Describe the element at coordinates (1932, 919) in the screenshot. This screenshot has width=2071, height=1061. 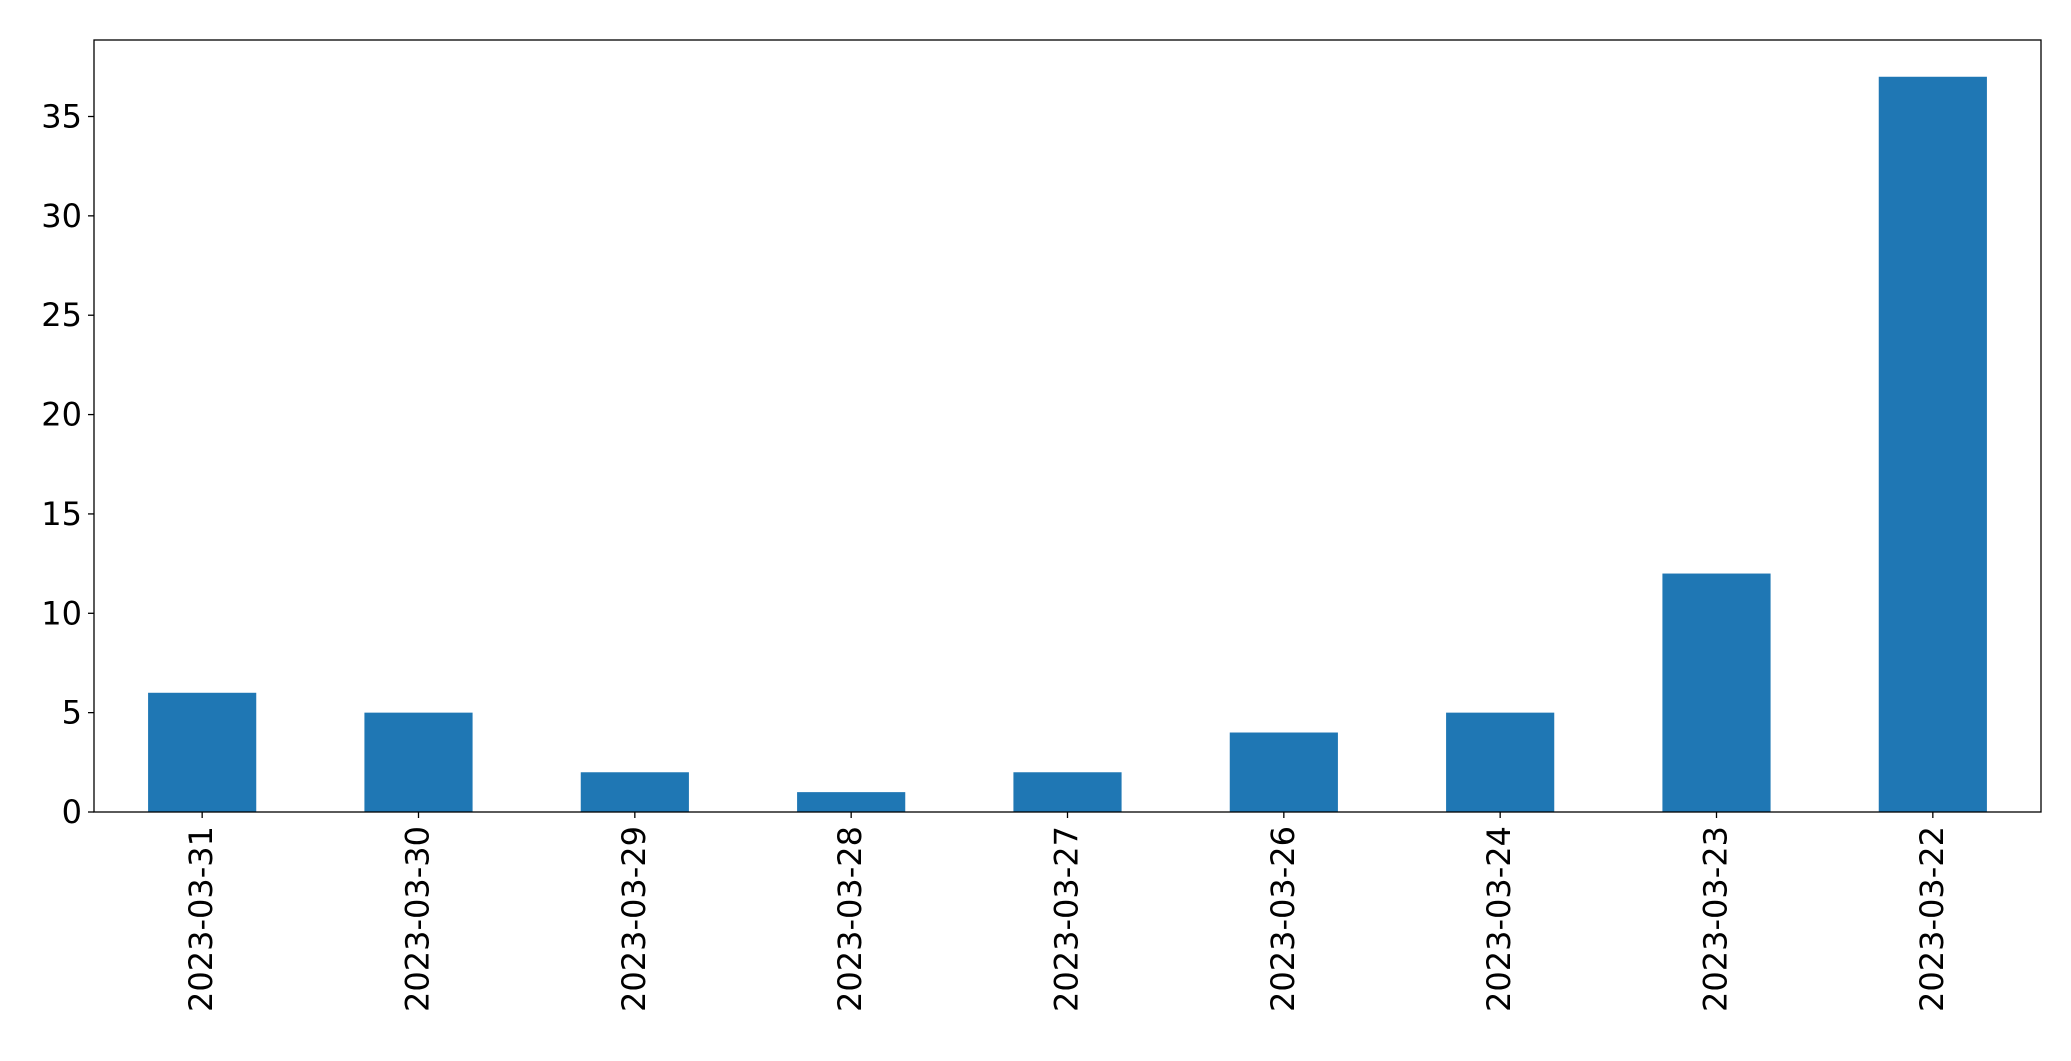
I see `x-tick-label: 2023-03-22` at that location.